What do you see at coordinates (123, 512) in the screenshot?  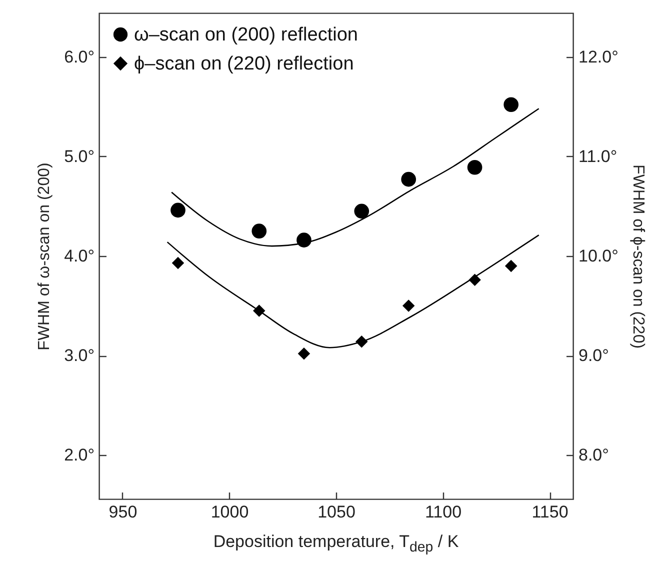 I see `x-tick-label: 950` at bounding box center [123, 512].